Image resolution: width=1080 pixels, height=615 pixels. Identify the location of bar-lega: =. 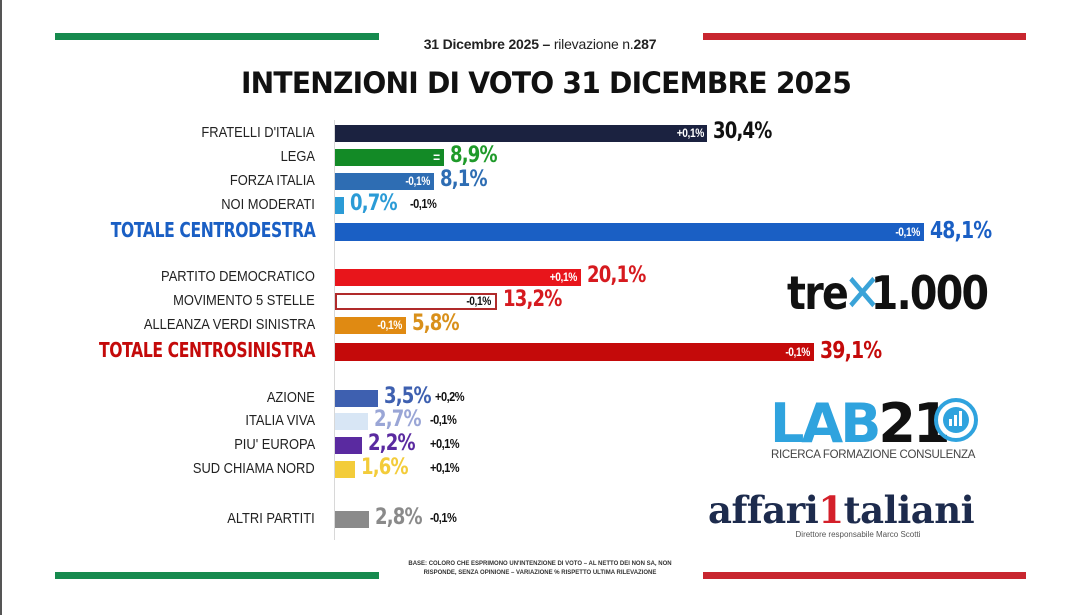
(390, 157).